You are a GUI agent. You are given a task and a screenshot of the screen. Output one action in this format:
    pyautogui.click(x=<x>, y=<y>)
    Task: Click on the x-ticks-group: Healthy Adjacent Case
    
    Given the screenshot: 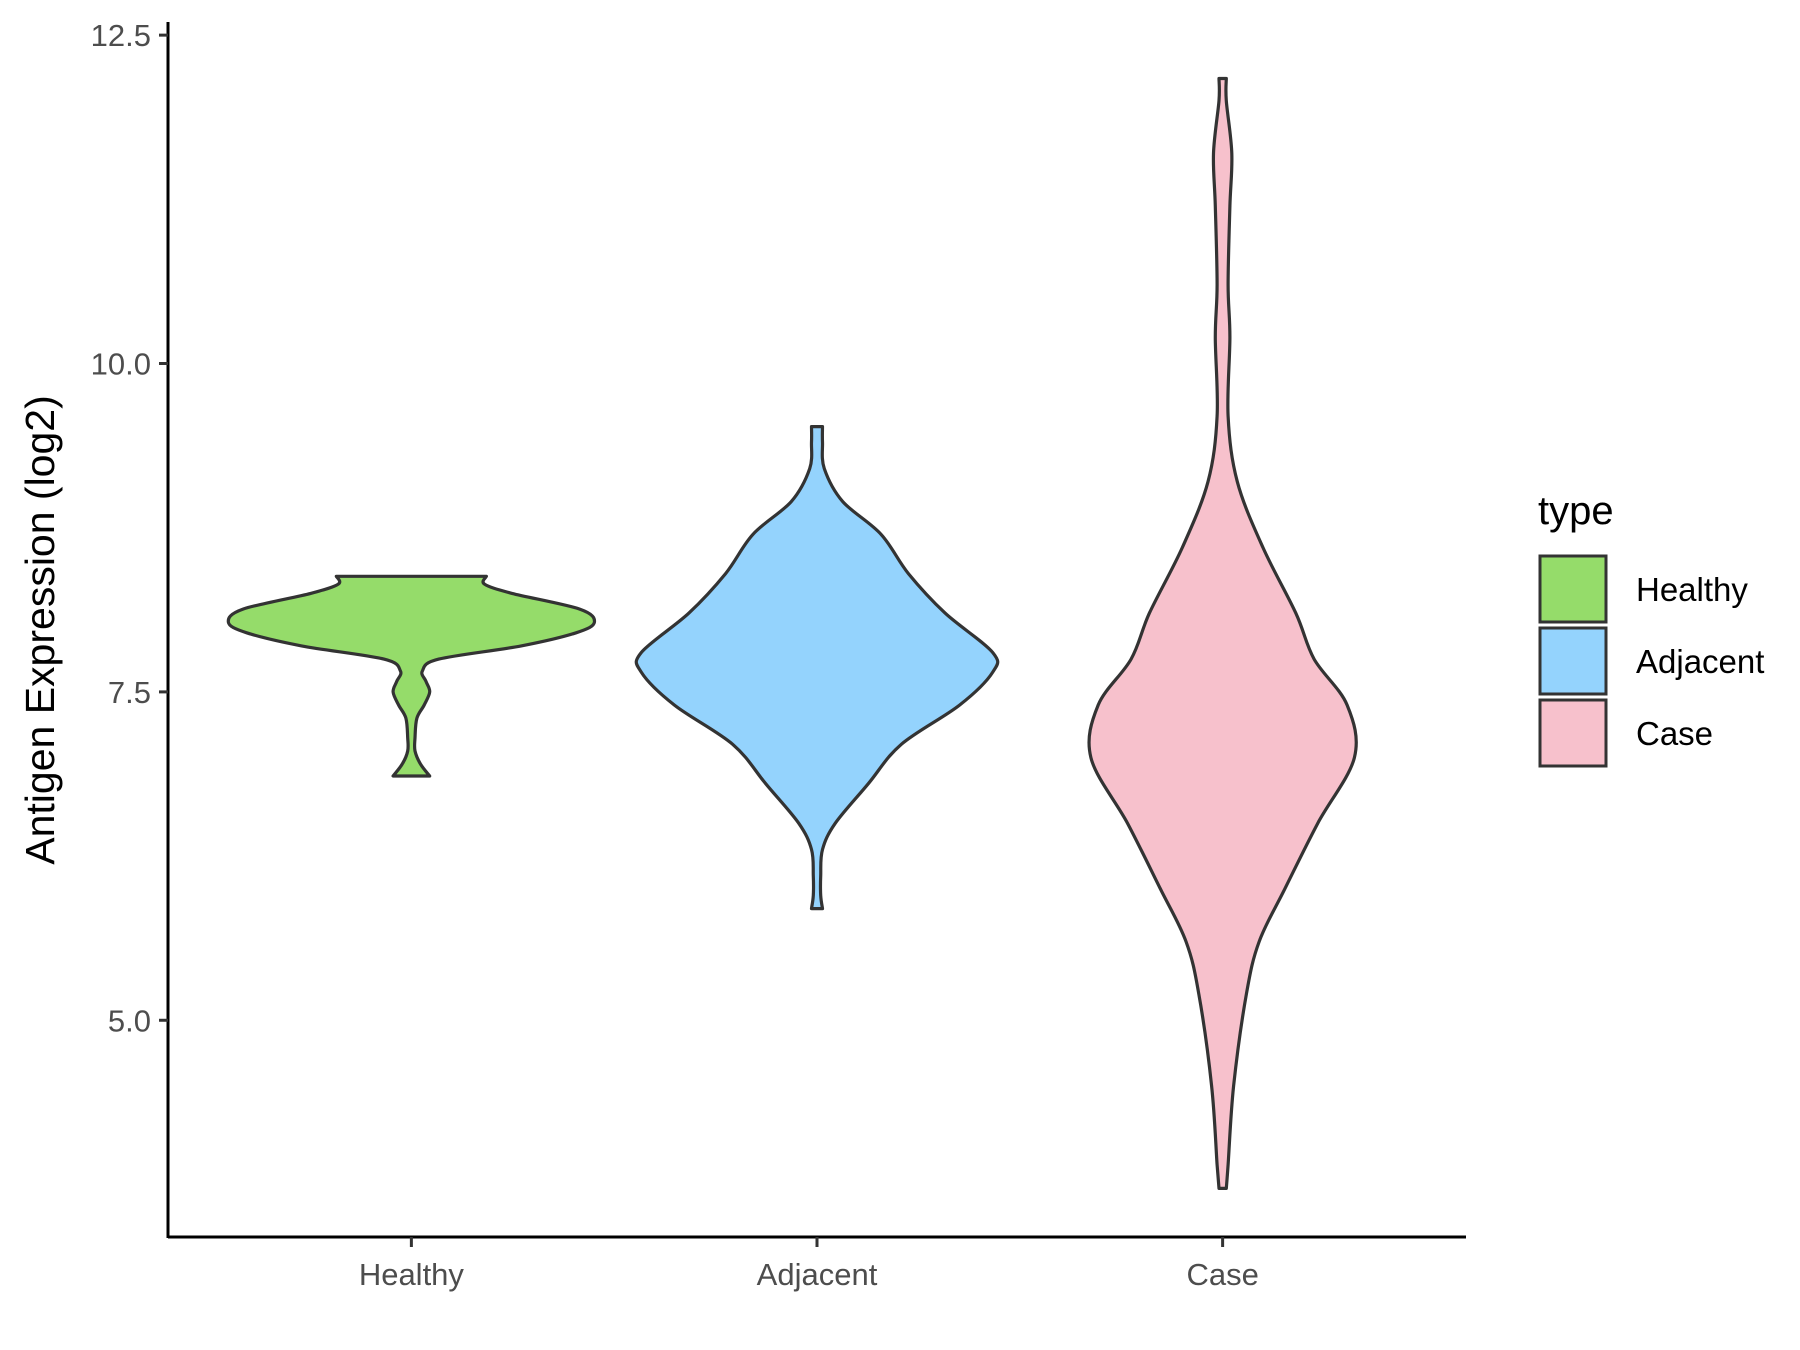 What is the action you would take?
    pyautogui.click(x=809, y=1264)
    